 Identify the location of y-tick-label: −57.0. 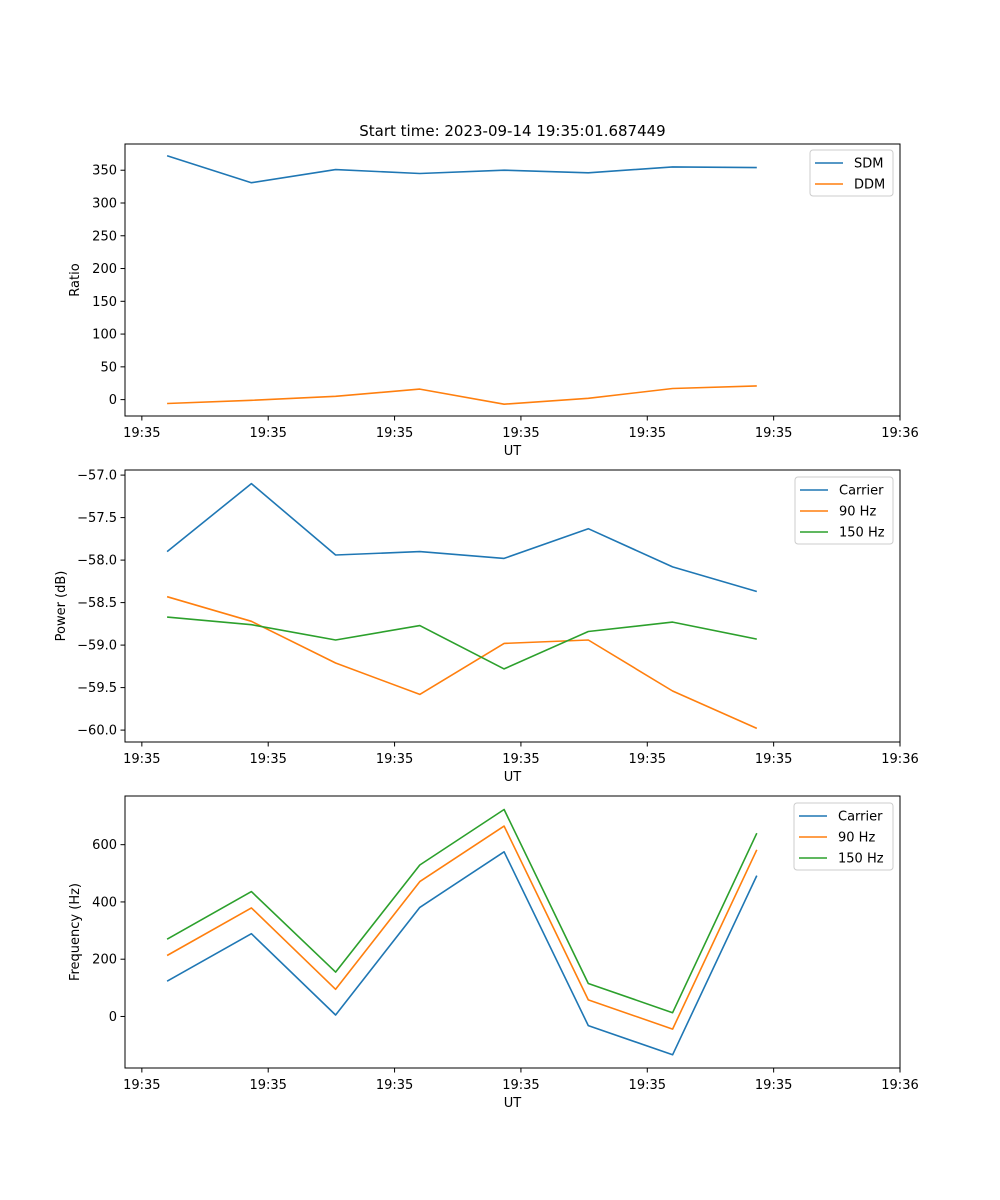
(97, 476).